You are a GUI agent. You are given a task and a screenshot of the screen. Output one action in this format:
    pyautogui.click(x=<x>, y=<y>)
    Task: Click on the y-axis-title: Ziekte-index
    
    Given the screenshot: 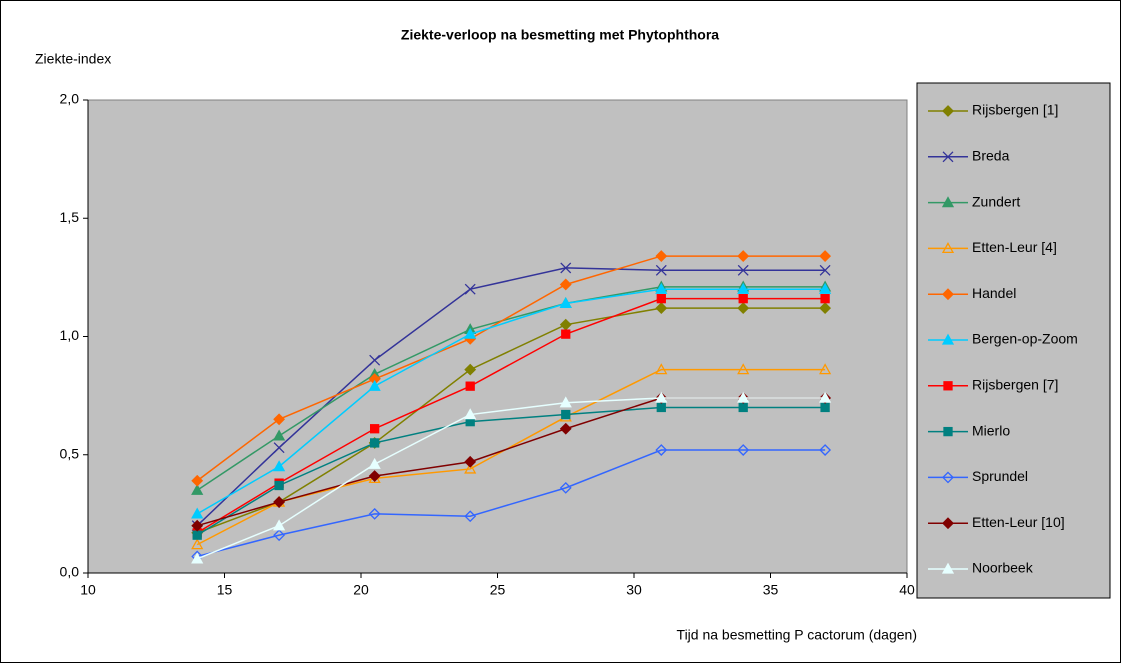 What is the action you would take?
    pyautogui.click(x=73, y=59)
    